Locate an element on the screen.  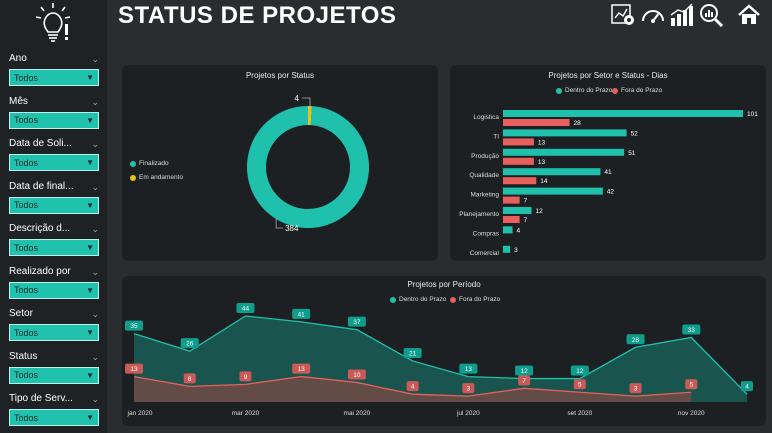
data-label-dentro: 33 is located at coordinates (691, 329).